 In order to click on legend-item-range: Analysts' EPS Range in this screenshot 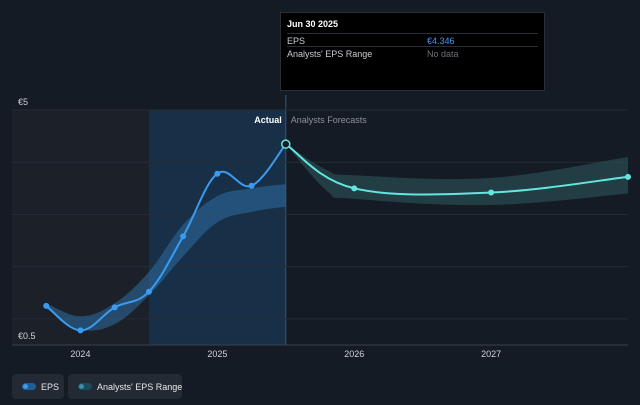, I will do `click(125, 386)`.